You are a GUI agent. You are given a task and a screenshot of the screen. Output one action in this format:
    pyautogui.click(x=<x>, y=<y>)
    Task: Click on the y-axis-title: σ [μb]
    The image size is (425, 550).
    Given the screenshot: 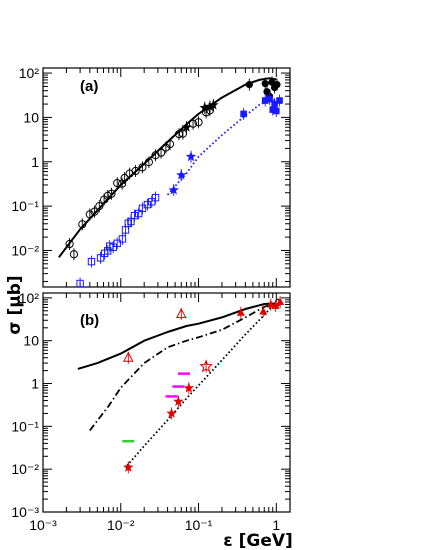 What is the action you would take?
    pyautogui.click(x=15, y=304)
    